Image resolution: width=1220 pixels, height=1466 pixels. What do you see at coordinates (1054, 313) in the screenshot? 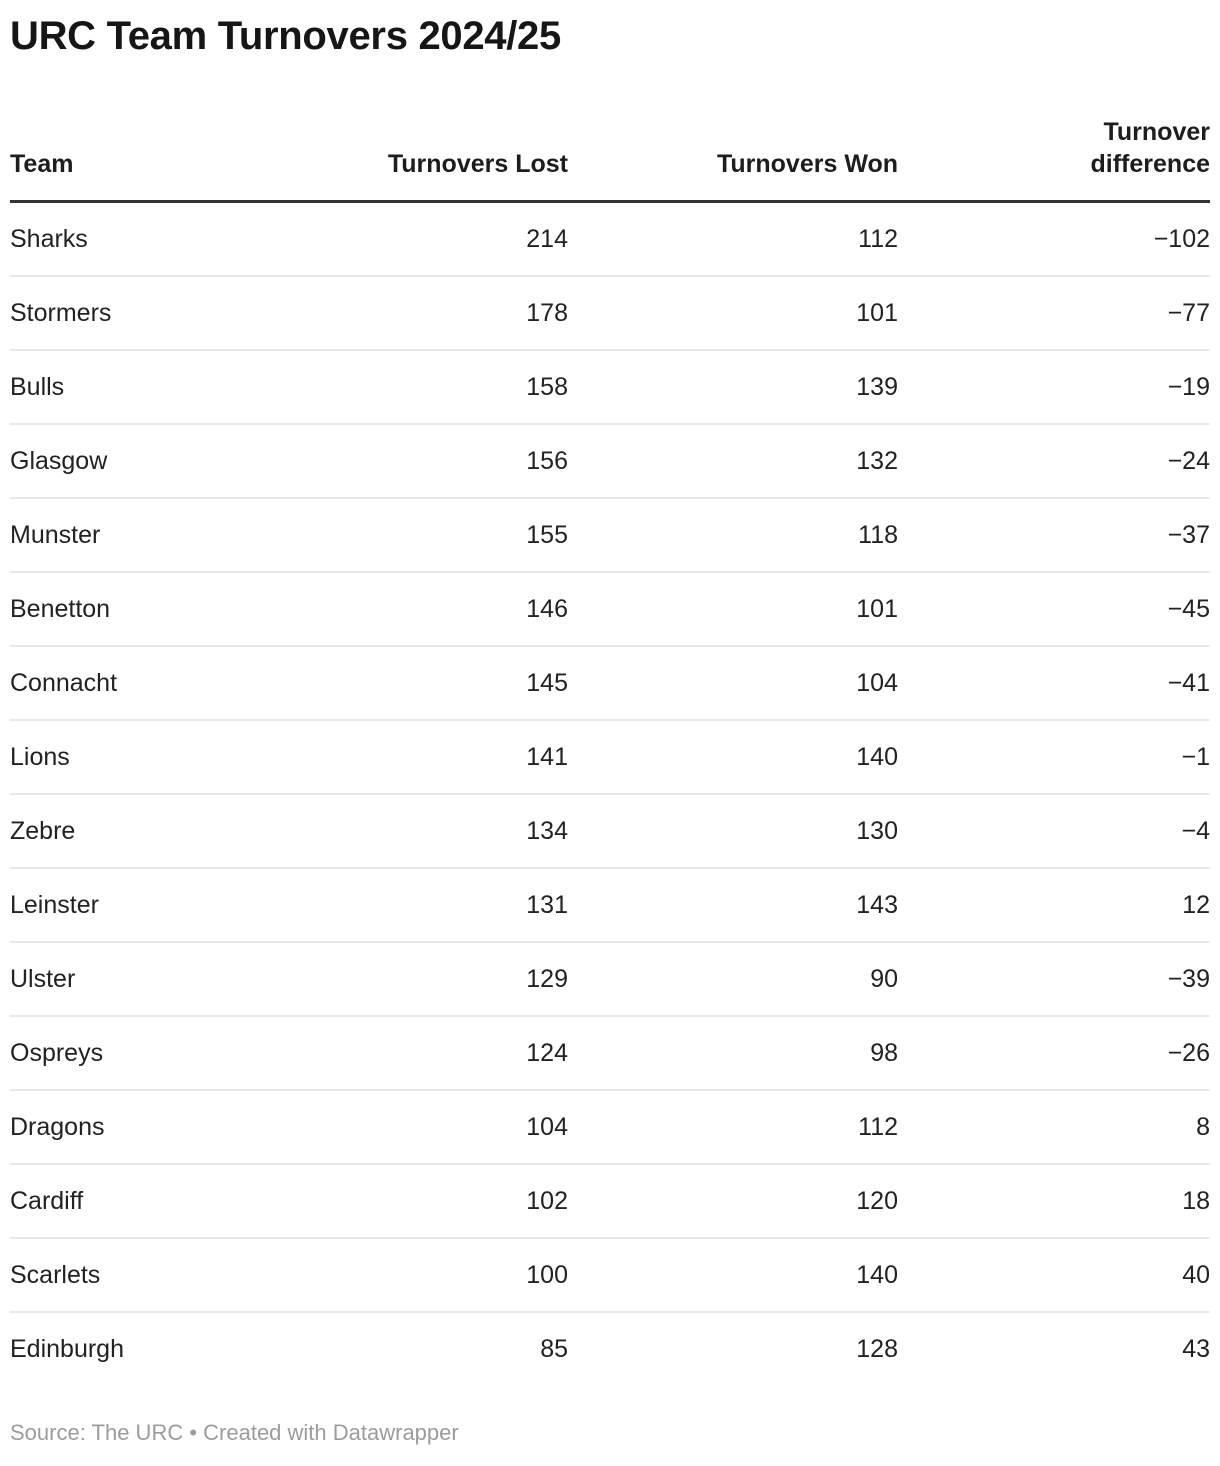
I see `turnover-difference-cell: −77` at bounding box center [1054, 313].